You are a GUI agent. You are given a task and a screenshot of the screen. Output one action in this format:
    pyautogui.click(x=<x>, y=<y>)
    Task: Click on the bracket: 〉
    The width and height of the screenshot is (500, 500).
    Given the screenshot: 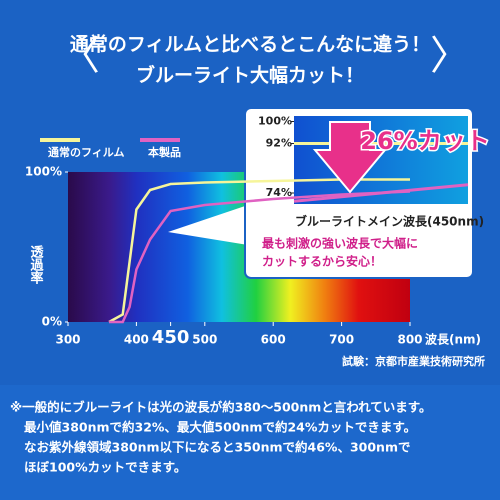 What is the action you would take?
    pyautogui.click(x=450, y=56)
    